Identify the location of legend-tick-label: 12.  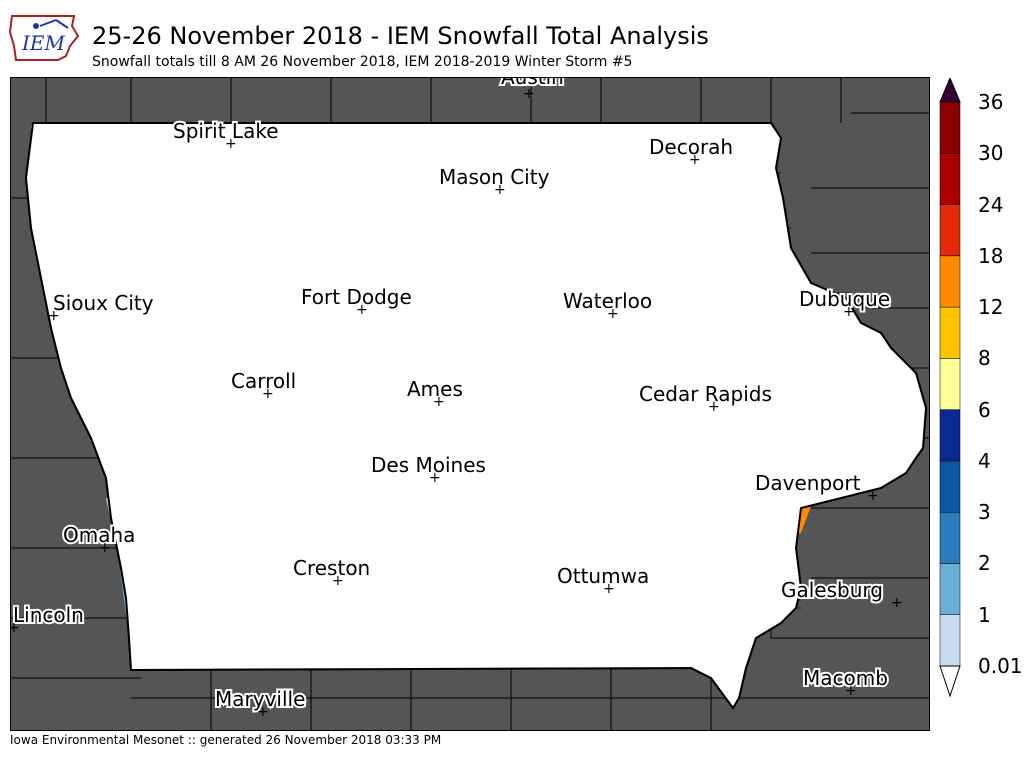
(991, 307).